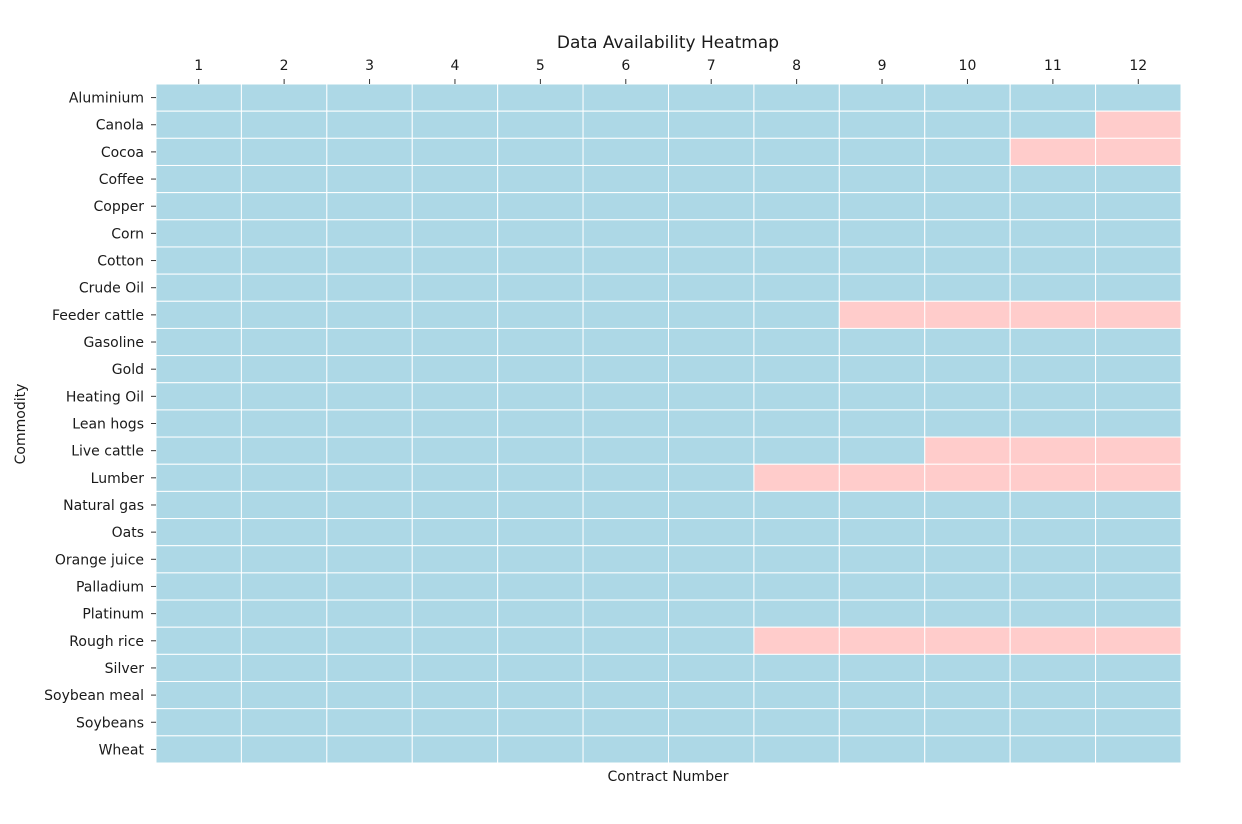 The height and width of the screenshot is (824, 1242). Describe the element at coordinates (105, 397) in the screenshot. I see `y-tick-label: Heating Oil` at that location.